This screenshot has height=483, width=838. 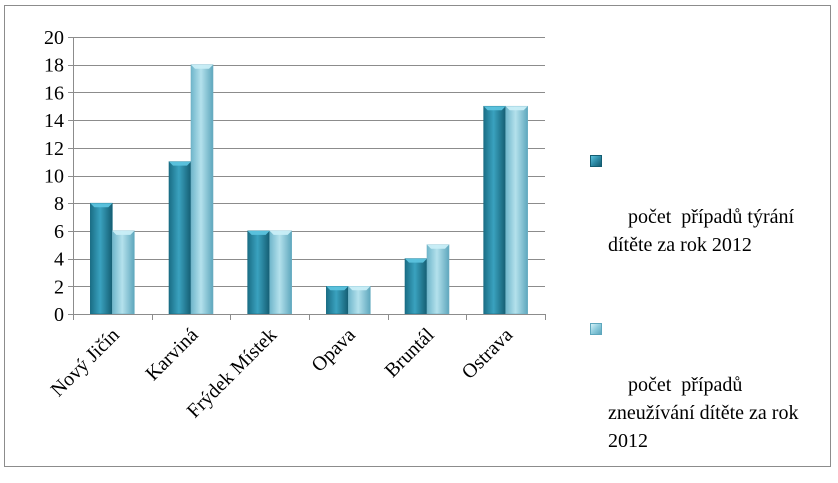 What do you see at coordinates (54, 121) in the screenshot?
I see `y-tick-label: 14` at bounding box center [54, 121].